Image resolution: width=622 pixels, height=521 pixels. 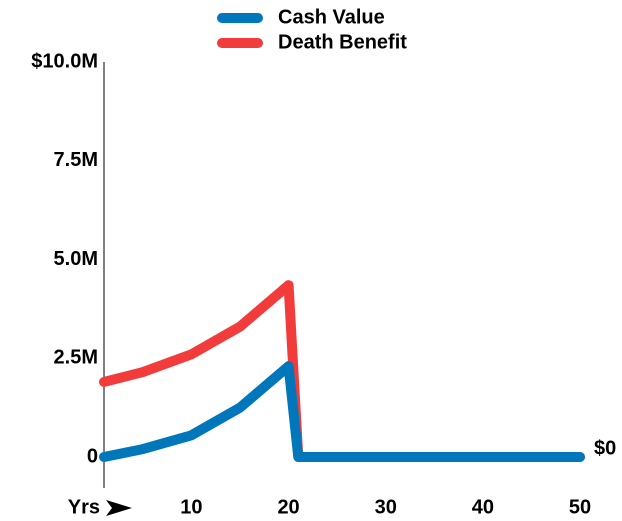 What do you see at coordinates (386, 507) in the screenshot?
I see `x-tick-label: 30` at bounding box center [386, 507].